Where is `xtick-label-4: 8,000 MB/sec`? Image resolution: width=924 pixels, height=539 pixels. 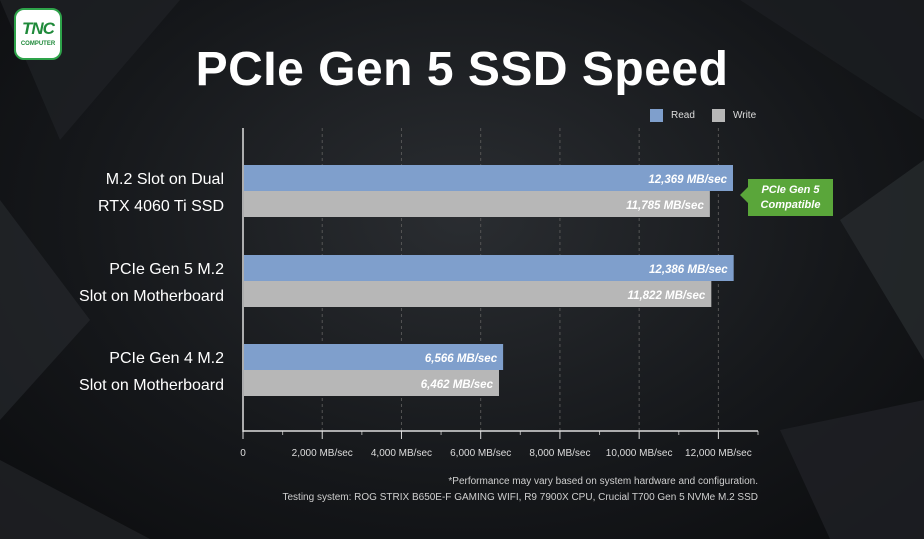 xtick-label-4: 8,000 MB/sec is located at coordinates (559, 453).